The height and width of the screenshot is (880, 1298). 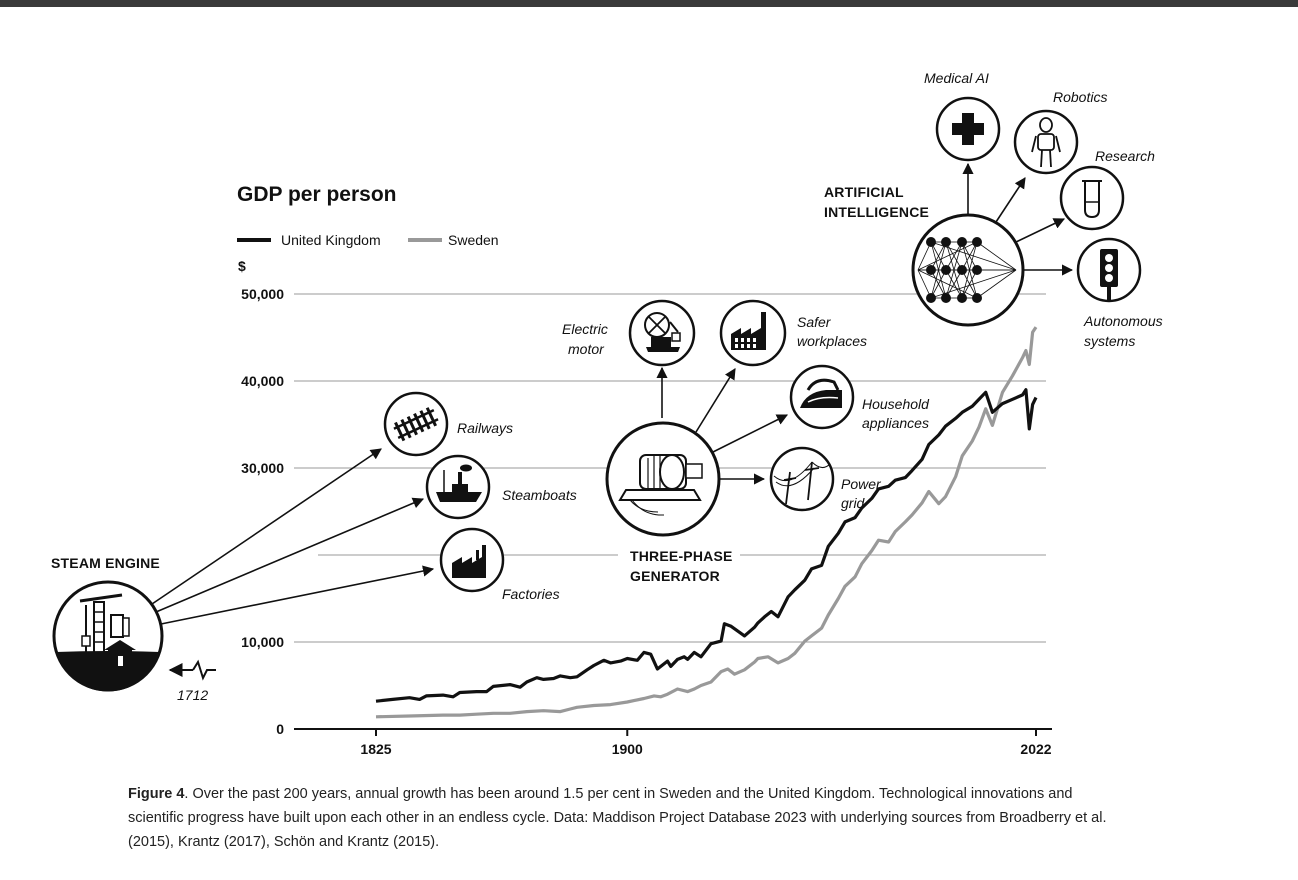 I want to click on chart-title: GDP per person, so click(x=317, y=194).